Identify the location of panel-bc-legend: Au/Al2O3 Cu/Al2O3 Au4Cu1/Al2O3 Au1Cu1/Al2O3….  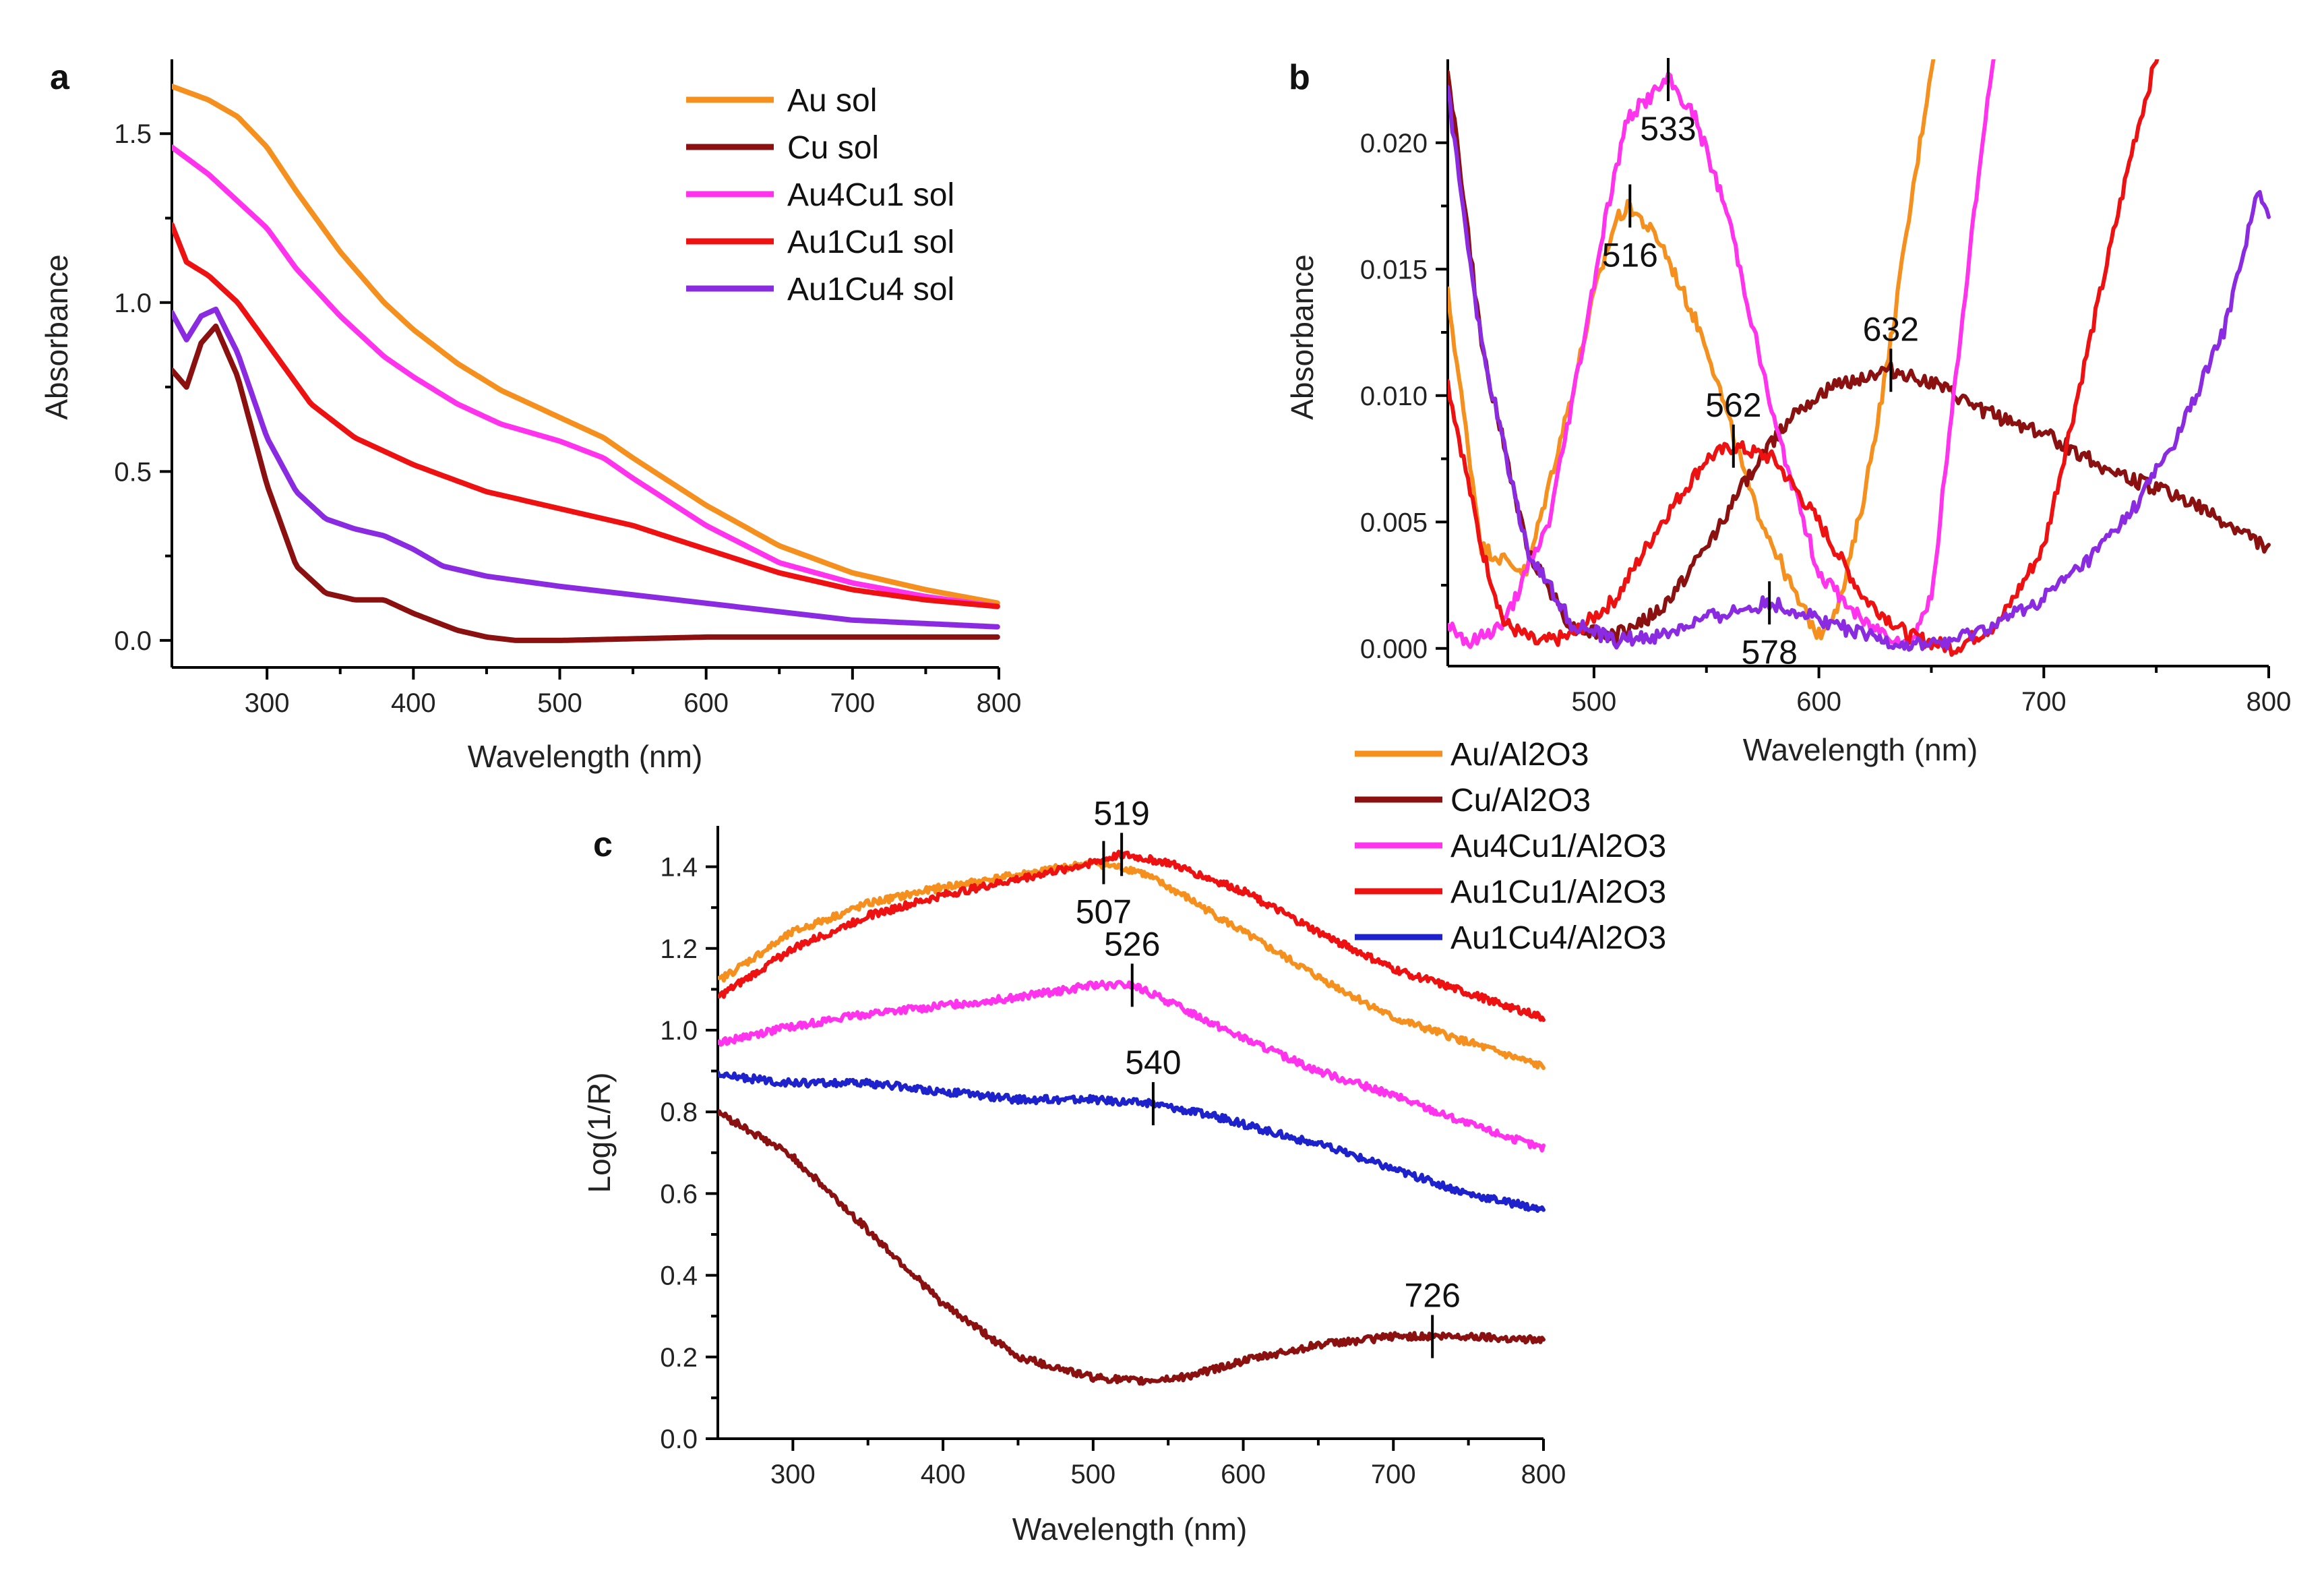
(1510, 846).